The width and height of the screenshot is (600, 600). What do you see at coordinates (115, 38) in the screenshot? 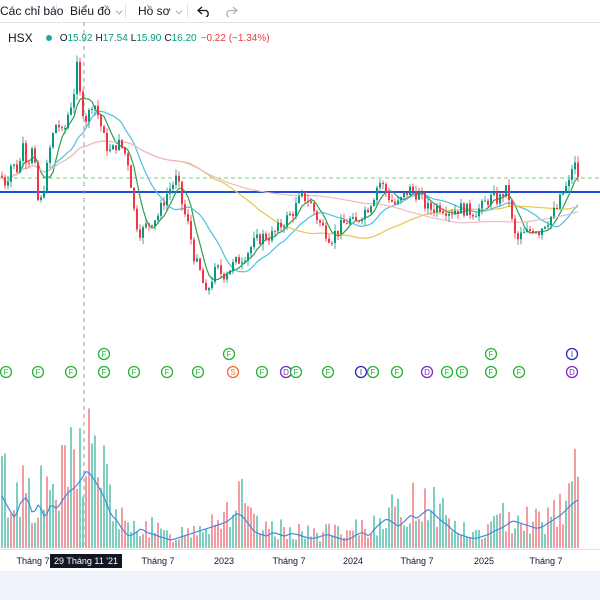
I see `high-value: 17.54` at bounding box center [115, 38].